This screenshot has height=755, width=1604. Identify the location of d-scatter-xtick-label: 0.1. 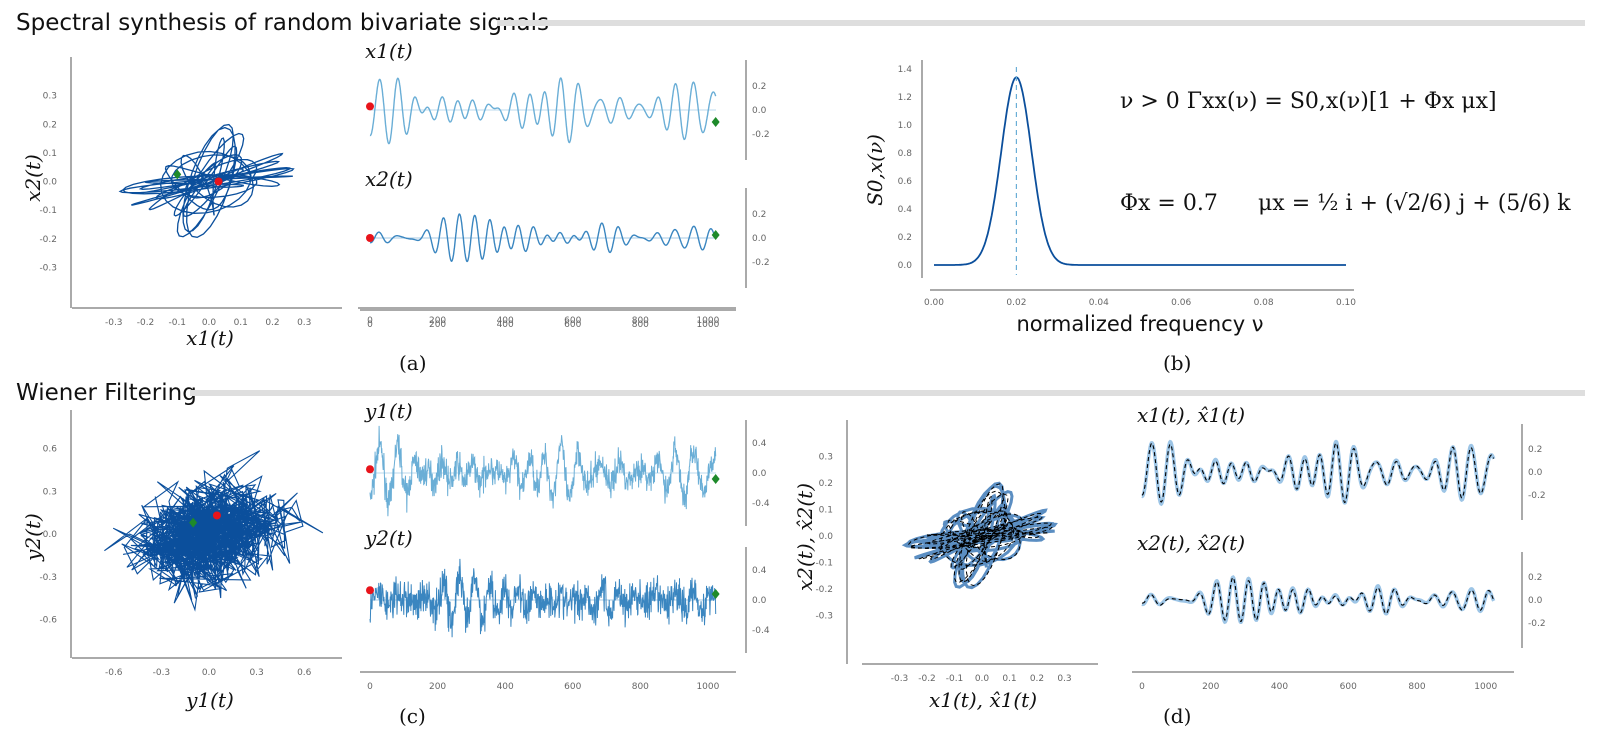
(1009, 679).